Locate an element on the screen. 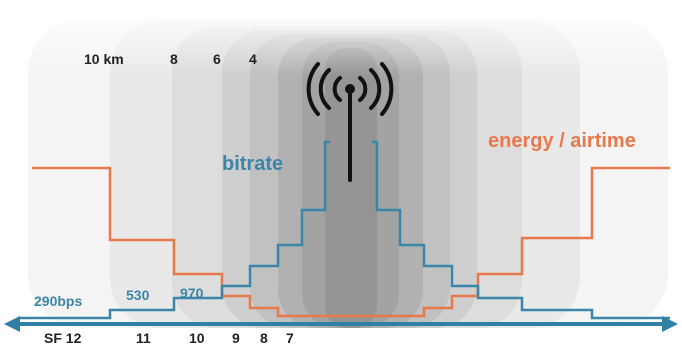 This screenshot has height=345, width=682. sf-label-9: 9 is located at coordinates (236, 337).